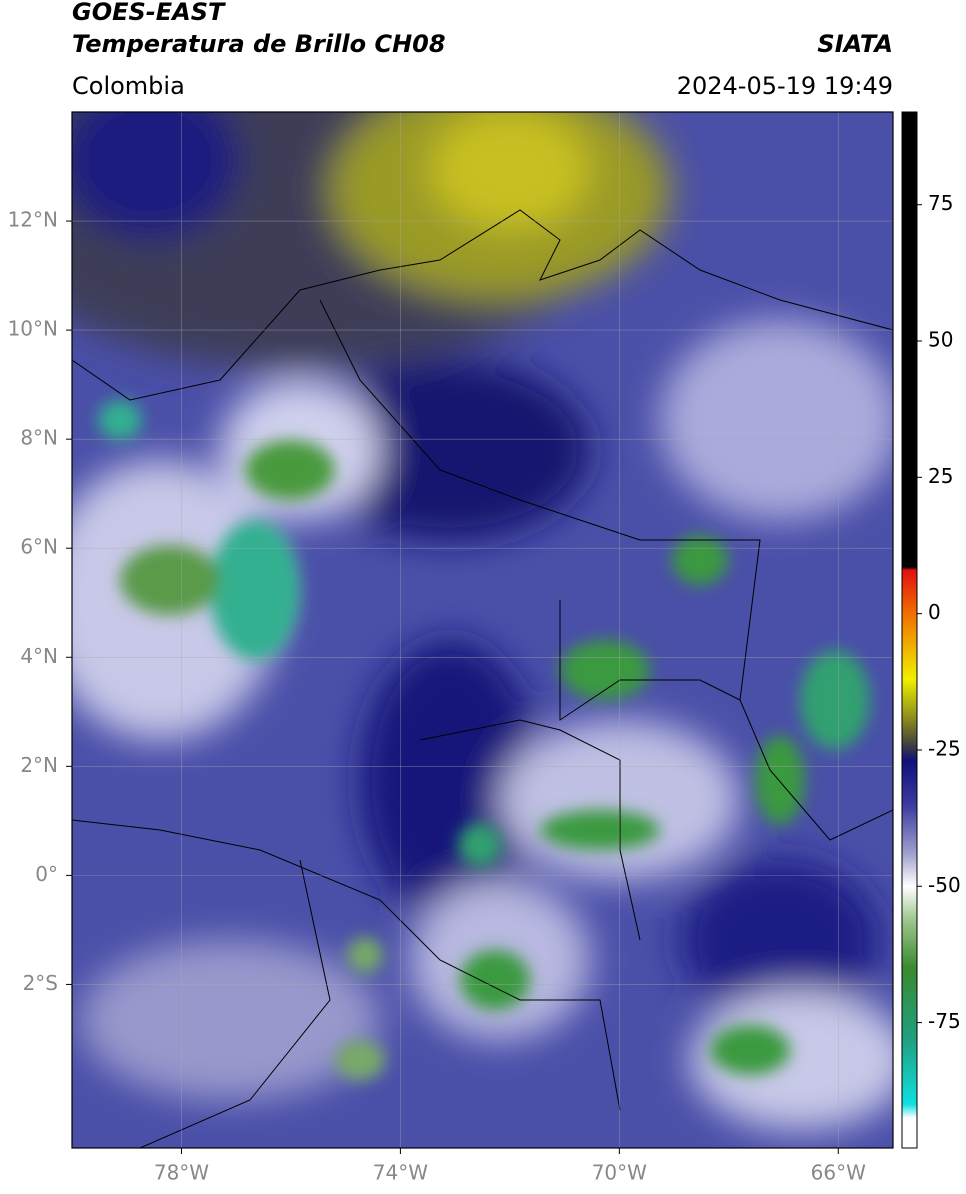  What do you see at coordinates (944, 1021) in the screenshot?
I see `colorbar-tick-label: -75` at bounding box center [944, 1021].